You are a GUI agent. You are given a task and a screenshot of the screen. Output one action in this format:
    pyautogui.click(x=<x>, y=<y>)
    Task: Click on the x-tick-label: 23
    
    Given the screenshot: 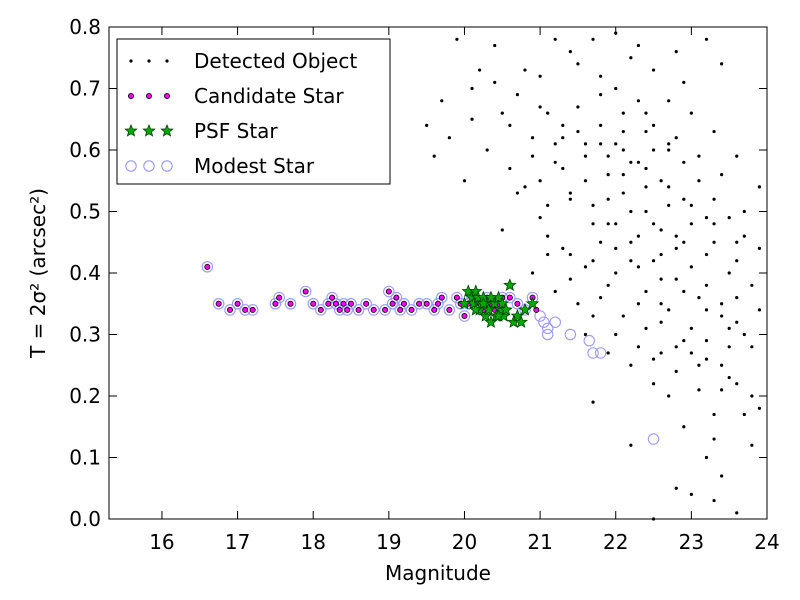 What is the action you would take?
    pyautogui.click(x=691, y=542)
    